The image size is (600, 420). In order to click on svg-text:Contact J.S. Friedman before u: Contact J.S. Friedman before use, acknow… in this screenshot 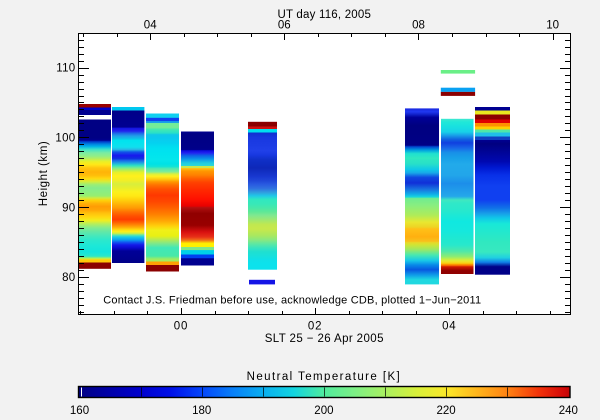, I will do `click(292, 300)`.